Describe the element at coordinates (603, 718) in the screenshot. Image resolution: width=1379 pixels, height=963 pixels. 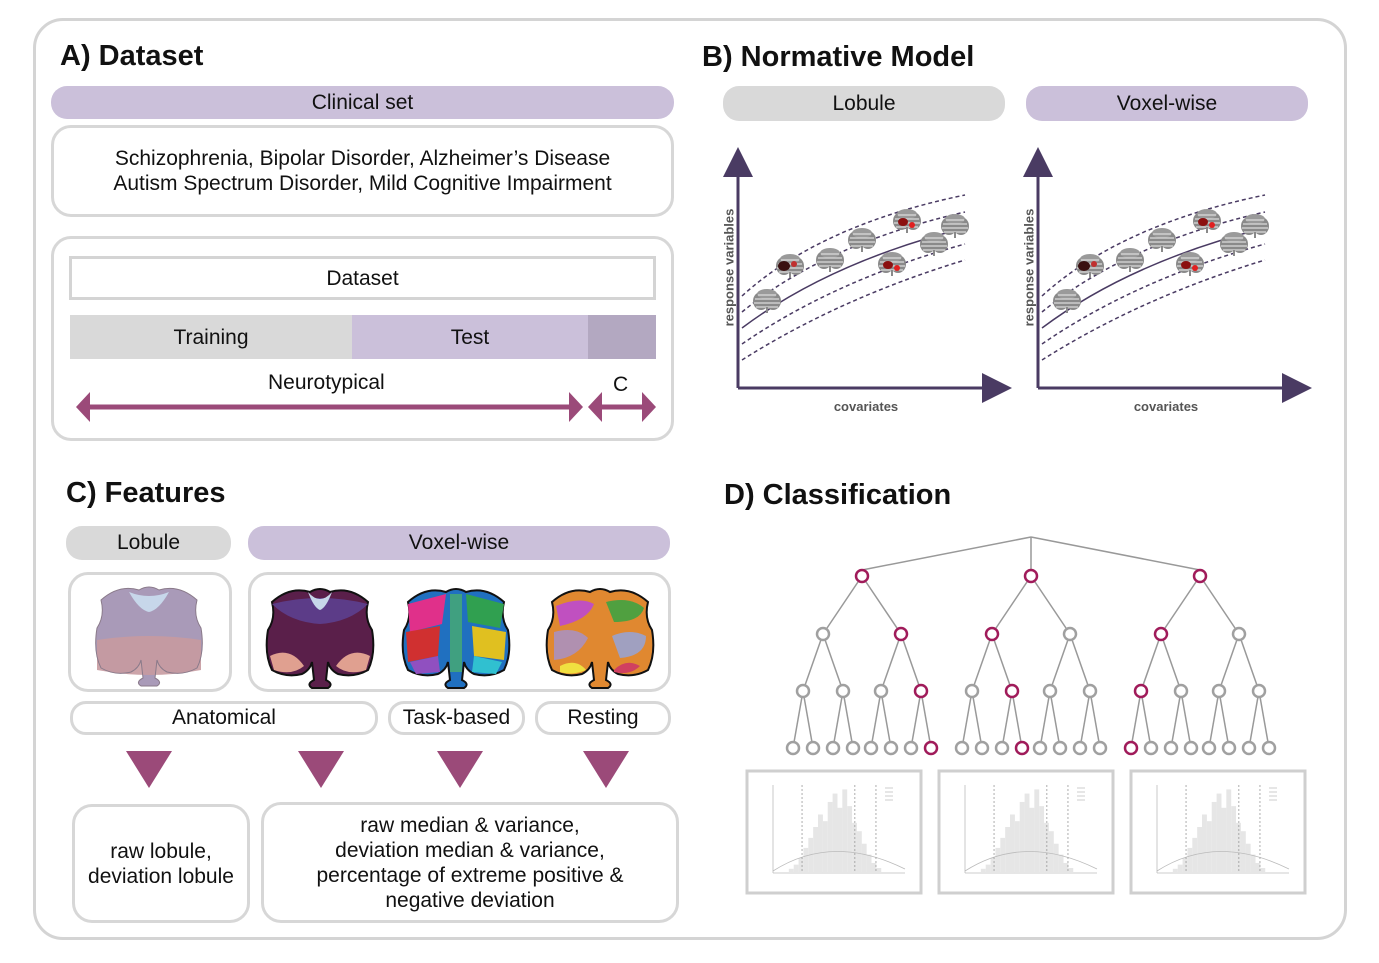
I see `resting-pill: Resting` at that location.